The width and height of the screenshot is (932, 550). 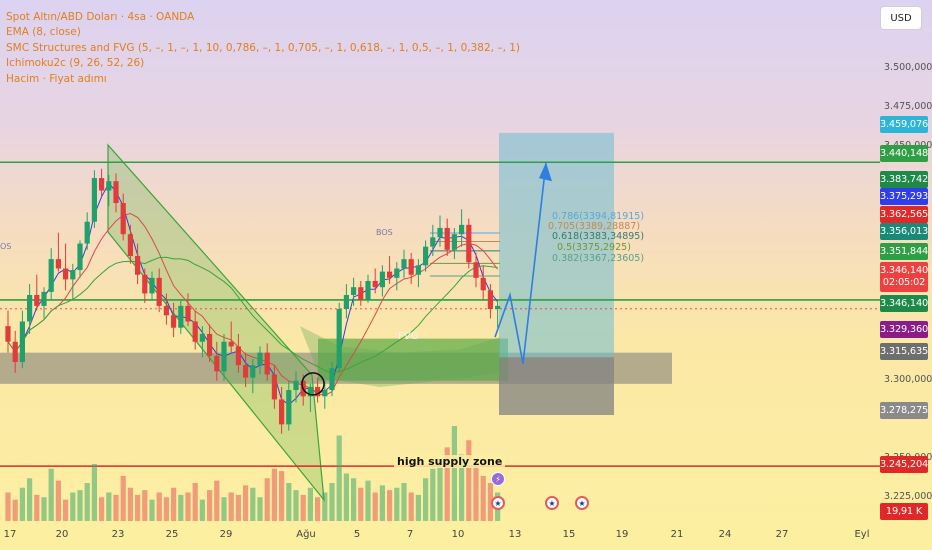 I want to click on price-tag-value: 3.351,844, so click(x=904, y=251).